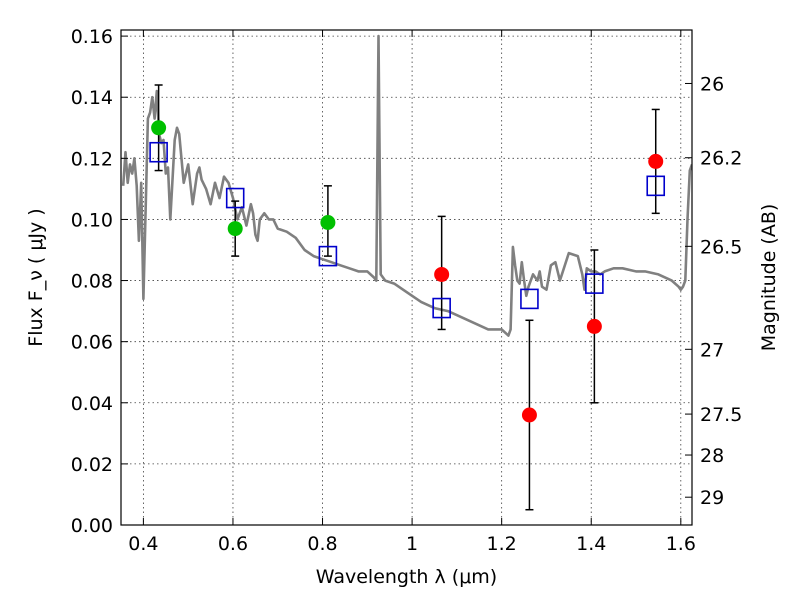 Image resolution: width=800 pixels, height=600 pixels. Describe the element at coordinates (721, 415) in the screenshot. I see `magnitude-tick-label: 27.5` at that location.